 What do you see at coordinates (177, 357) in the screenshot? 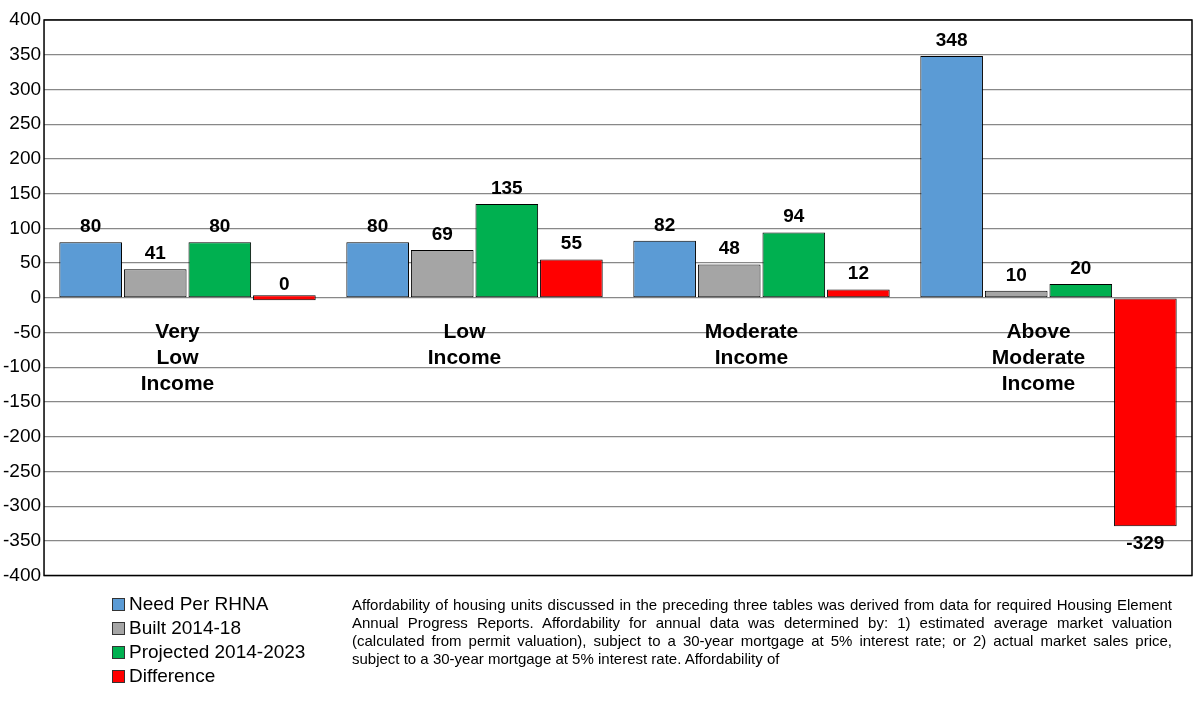
I see `x-tick-label: Very Low Income` at bounding box center [177, 357].